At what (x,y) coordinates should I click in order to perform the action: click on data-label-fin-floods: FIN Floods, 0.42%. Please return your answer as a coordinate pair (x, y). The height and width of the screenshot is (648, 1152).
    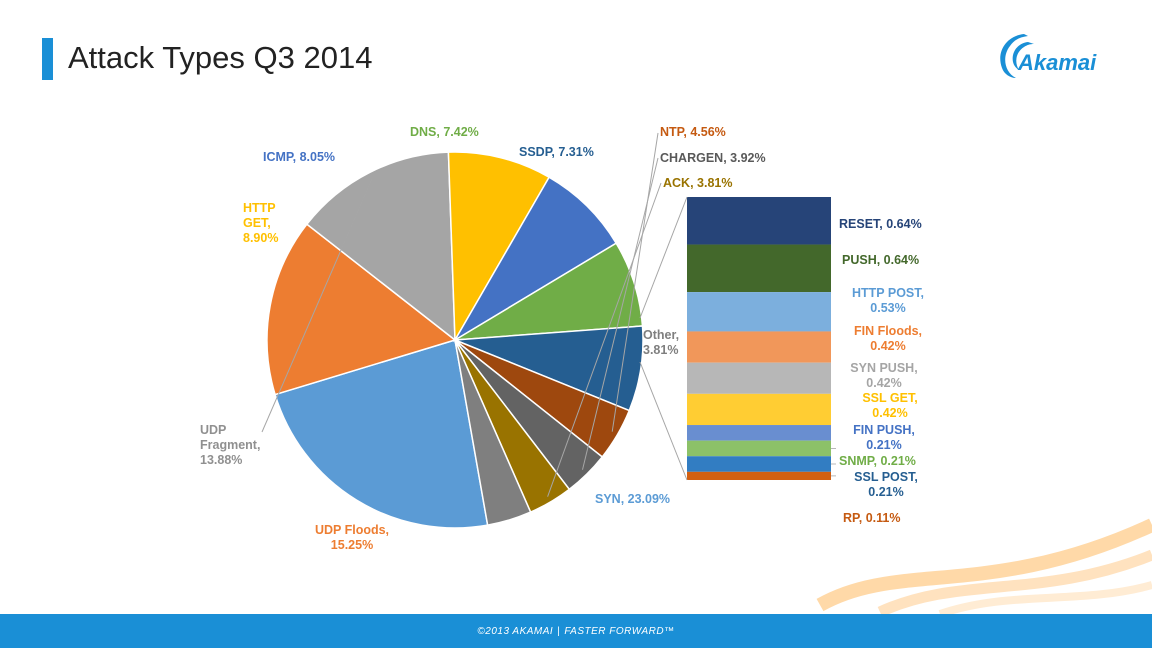
    Looking at the image, I should click on (888, 338).